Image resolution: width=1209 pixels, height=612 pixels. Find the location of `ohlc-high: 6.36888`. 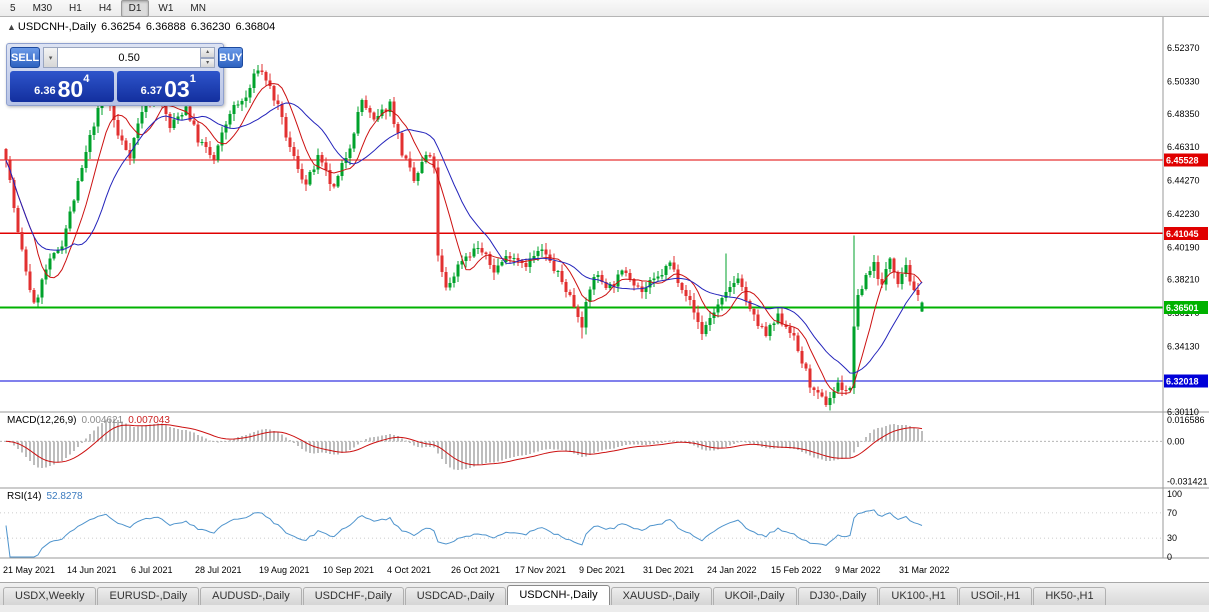

ohlc-high: 6.36888 is located at coordinates (165, 27).